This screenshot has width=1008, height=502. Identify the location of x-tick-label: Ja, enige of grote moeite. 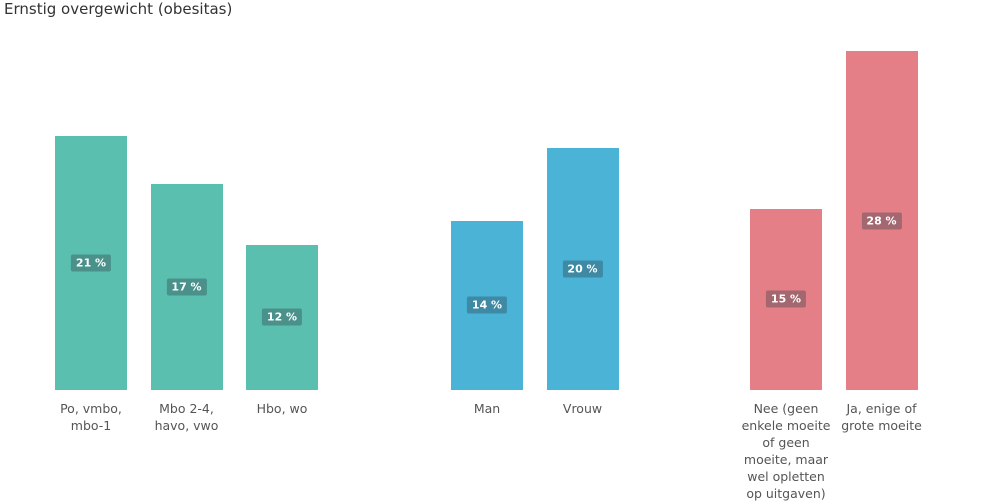
(881, 417).